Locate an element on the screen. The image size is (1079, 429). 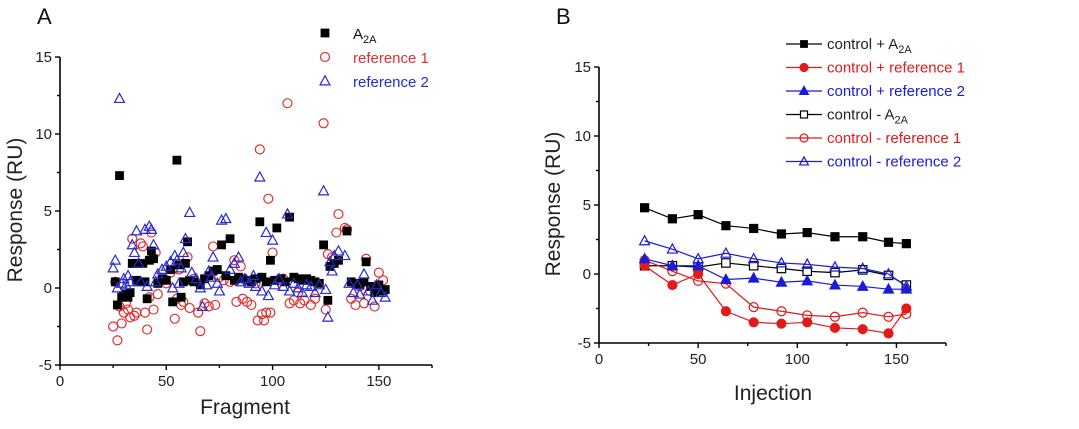
y-tick-label-b: 5 is located at coordinates (587, 205).